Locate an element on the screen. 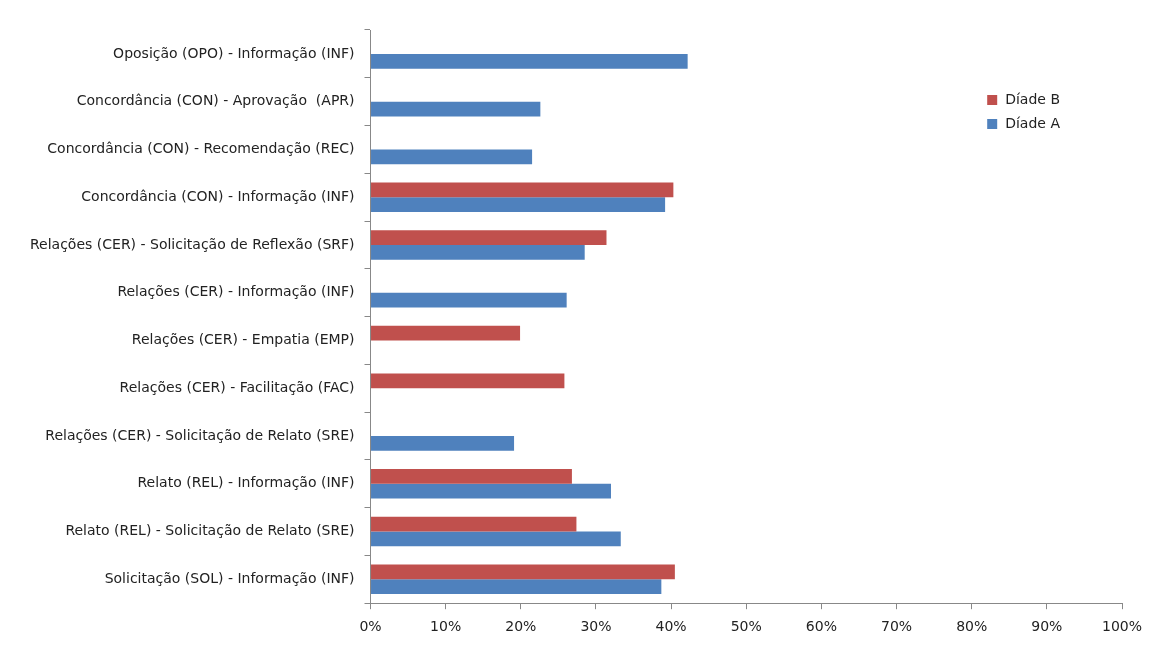 The image size is (1172, 666). x-tick-label: 20% is located at coordinates (521, 626).